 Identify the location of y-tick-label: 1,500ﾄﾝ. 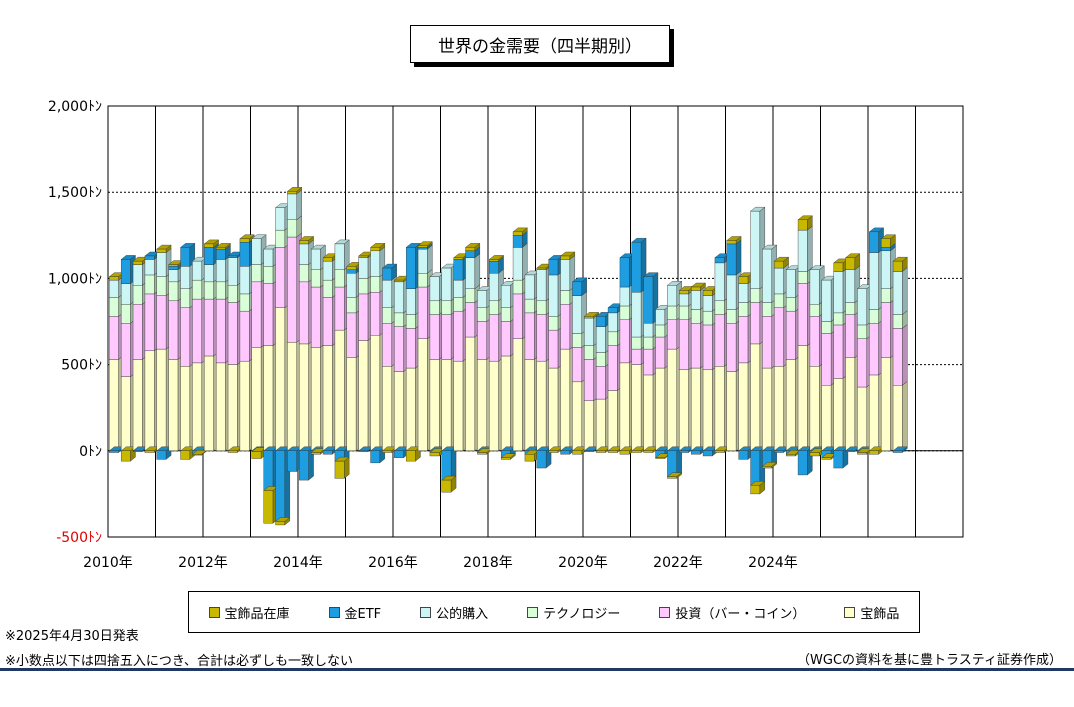
(75, 193).